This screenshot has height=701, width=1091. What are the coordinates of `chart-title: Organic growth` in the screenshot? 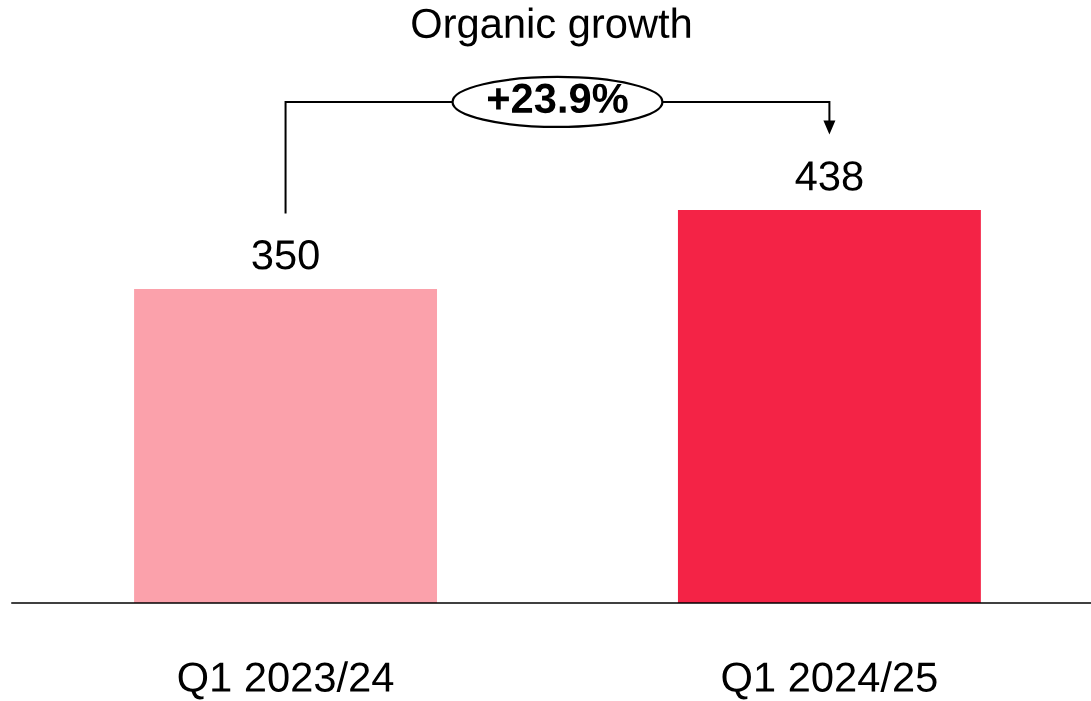 It's located at (551, 27).